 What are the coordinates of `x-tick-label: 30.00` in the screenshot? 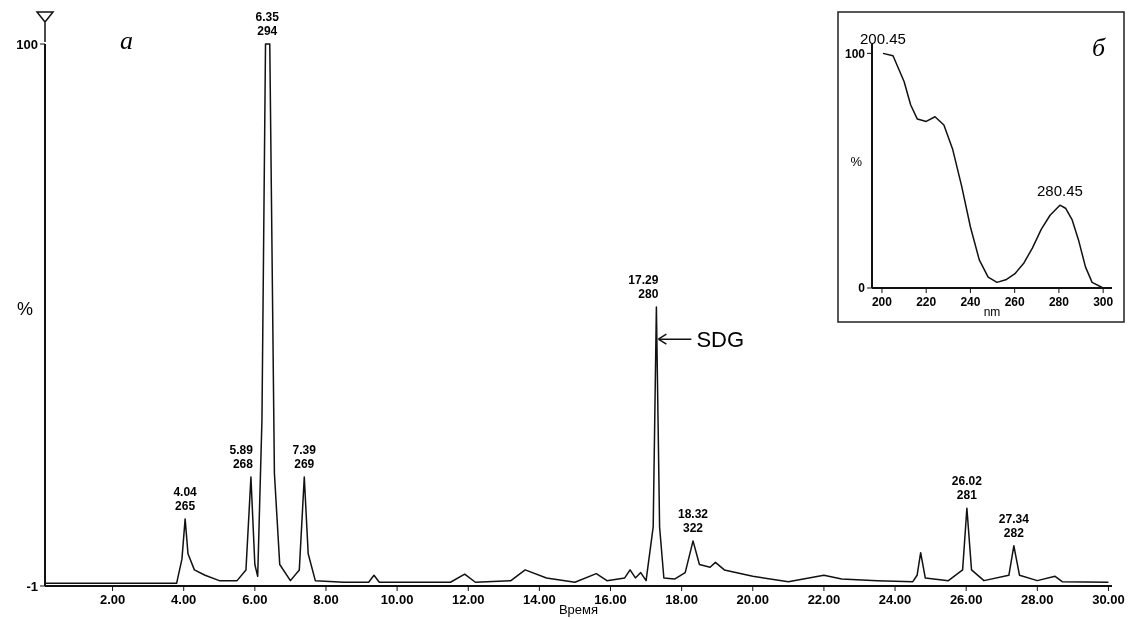 It's located at (1108, 599).